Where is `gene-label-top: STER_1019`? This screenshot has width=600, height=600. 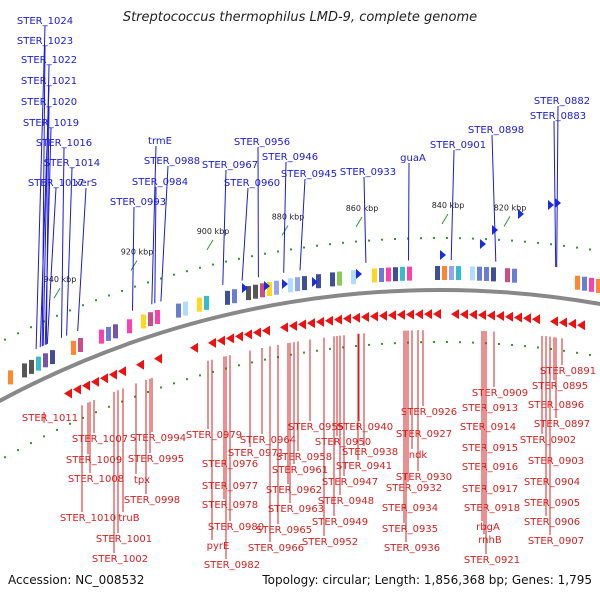 gene-label-top: STER_1019 is located at coordinates (51, 123).